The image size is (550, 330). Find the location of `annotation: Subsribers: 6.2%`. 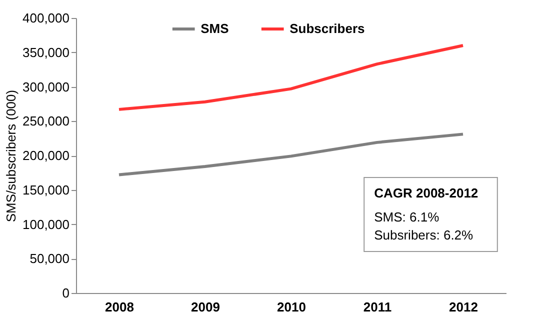

annotation: Subsribers: 6.2% is located at coordinates (424, 235).